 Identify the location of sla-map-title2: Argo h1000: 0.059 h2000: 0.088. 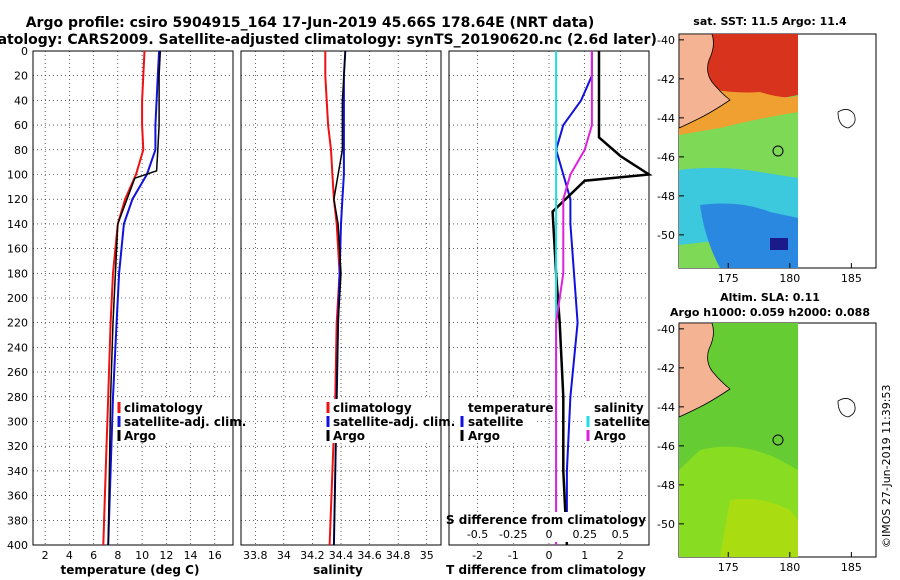
(770, 312).